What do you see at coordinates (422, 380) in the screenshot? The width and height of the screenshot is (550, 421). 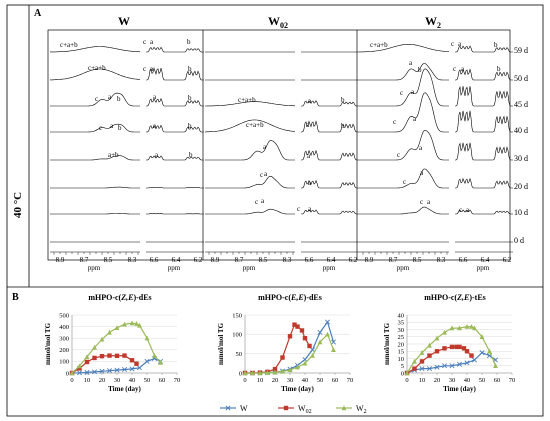 I see `x-tick-label: 10` at bounding box center [422, 380].